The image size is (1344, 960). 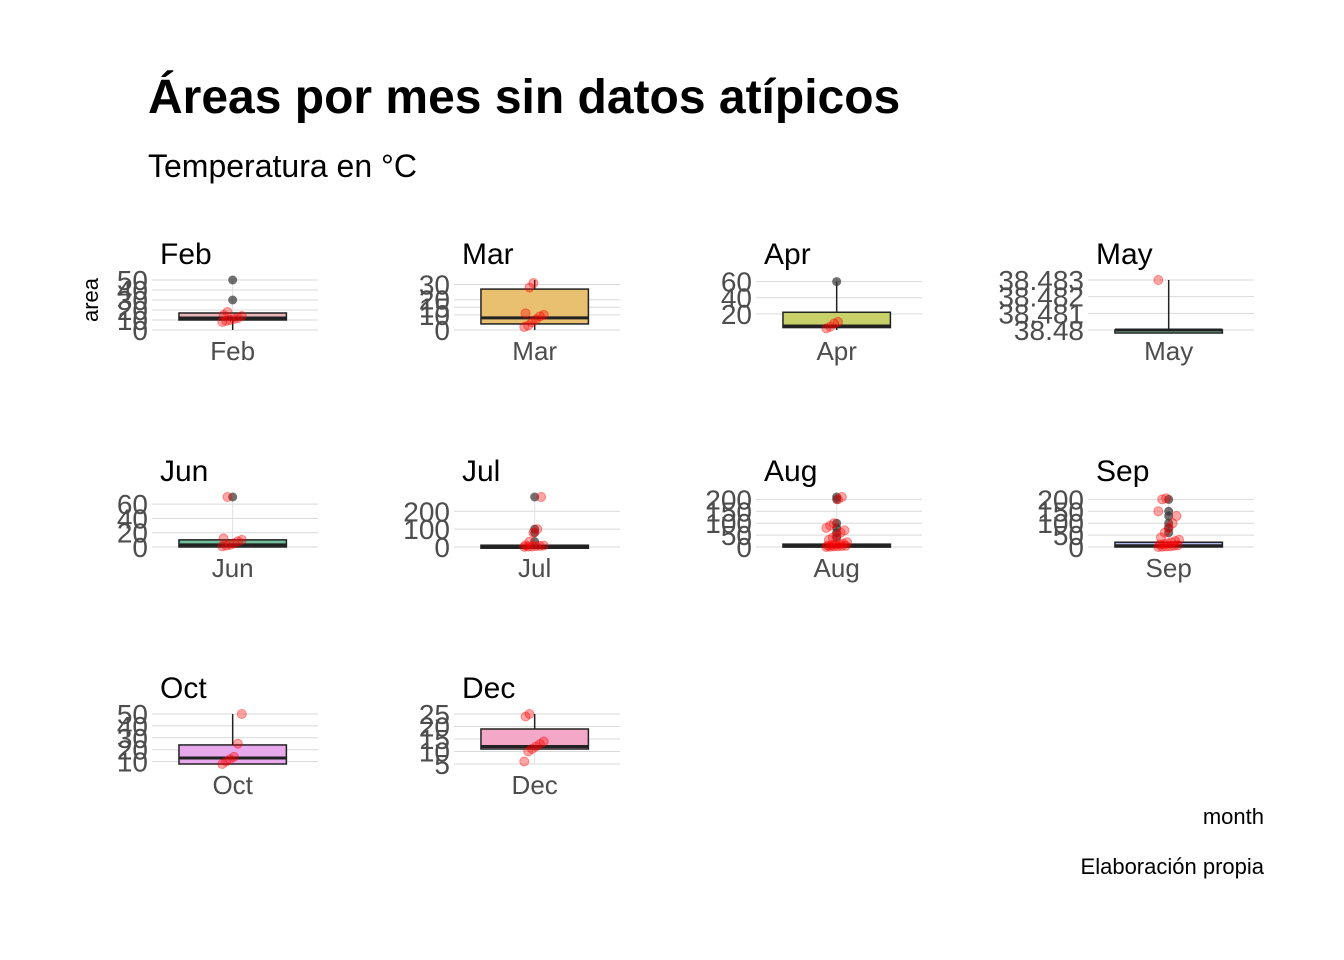 I want to click on y-tick-label: 150, so click(x=728, y=511).